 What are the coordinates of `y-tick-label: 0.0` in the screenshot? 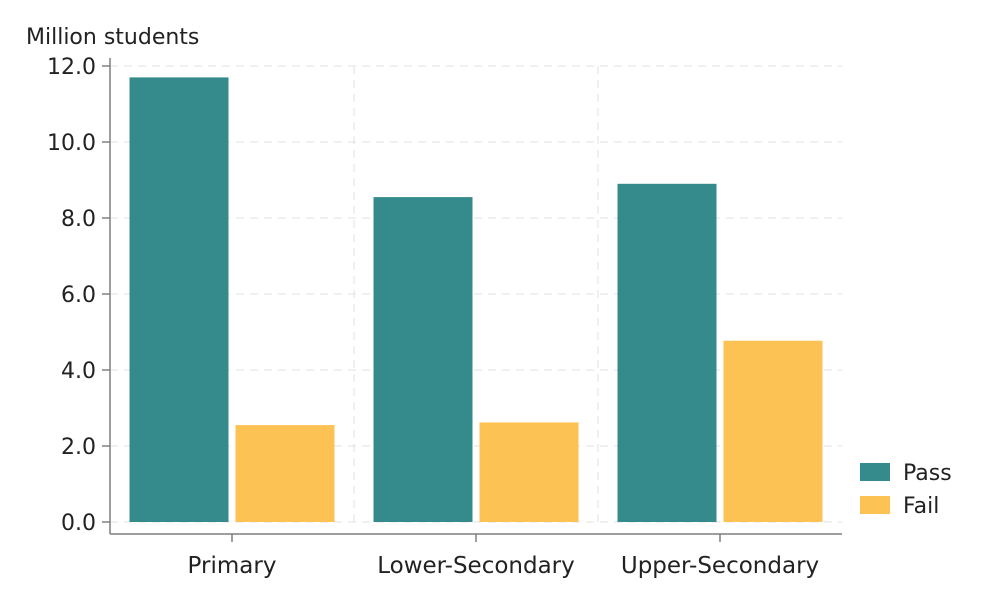 It's located at (78, 523).